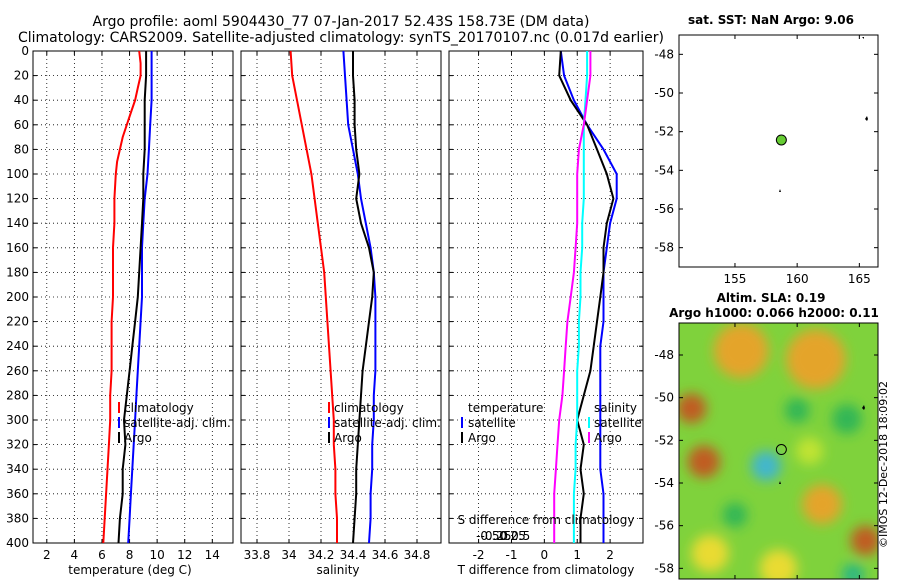  I want to click on sla-anomaly-blobs, so click(778, 451).